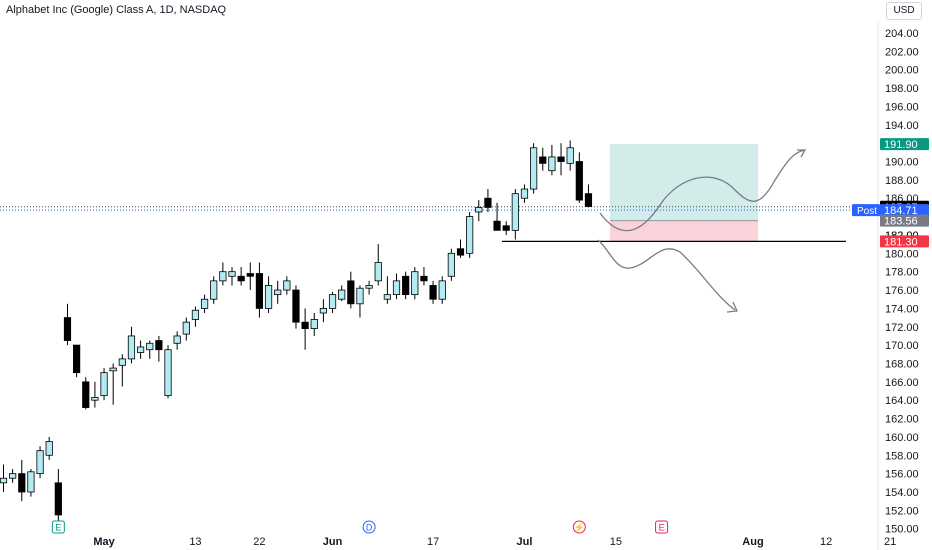 The width and height of the screenshot is (932, 550). I want to click on price-tick-label: 176.00, so click(902, 291).